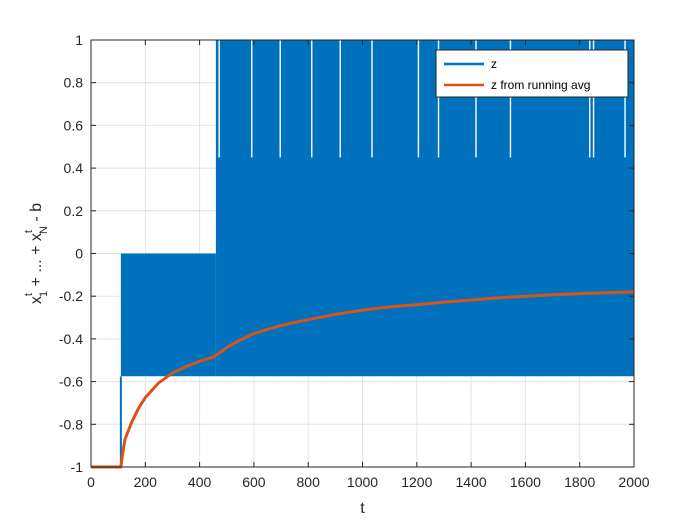 Image resolution: width=700 pixels, height=525 pixels. I want to click on y-tick-label: 0.4, so click(74, 168).